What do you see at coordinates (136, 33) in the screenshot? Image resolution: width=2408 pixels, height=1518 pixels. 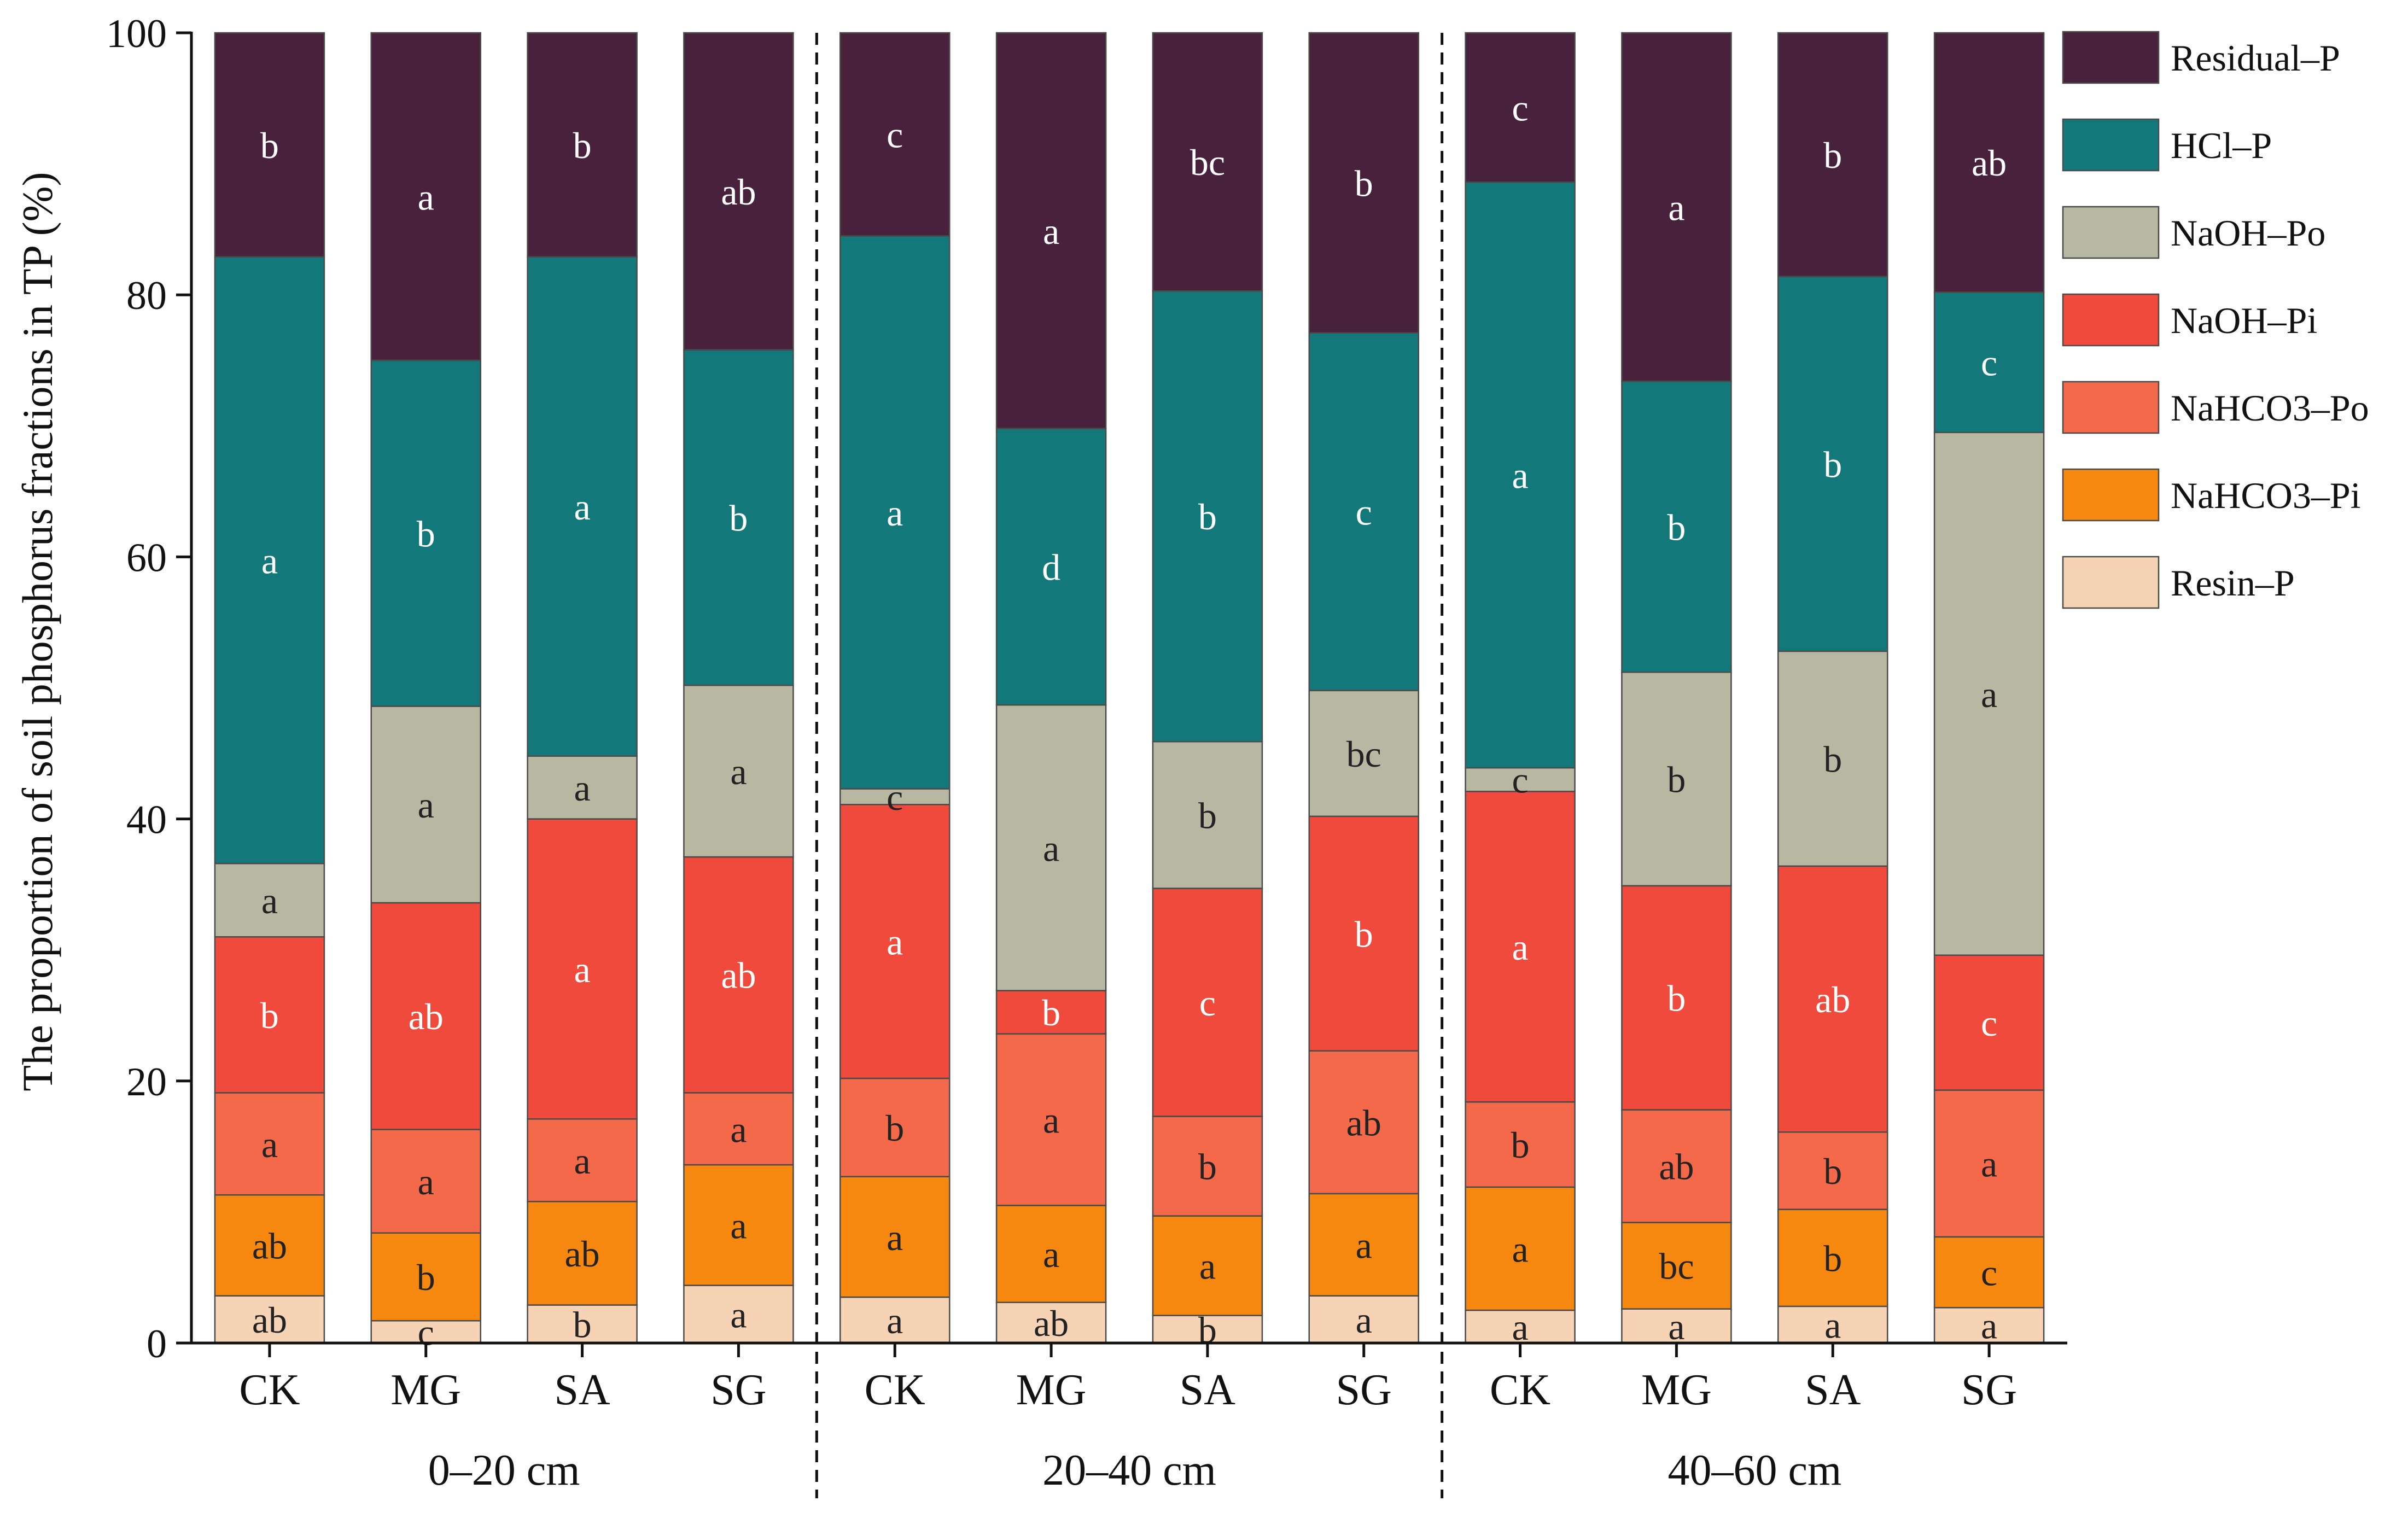 I see `y-tick-label: 100` at bounding box center [136, 33].